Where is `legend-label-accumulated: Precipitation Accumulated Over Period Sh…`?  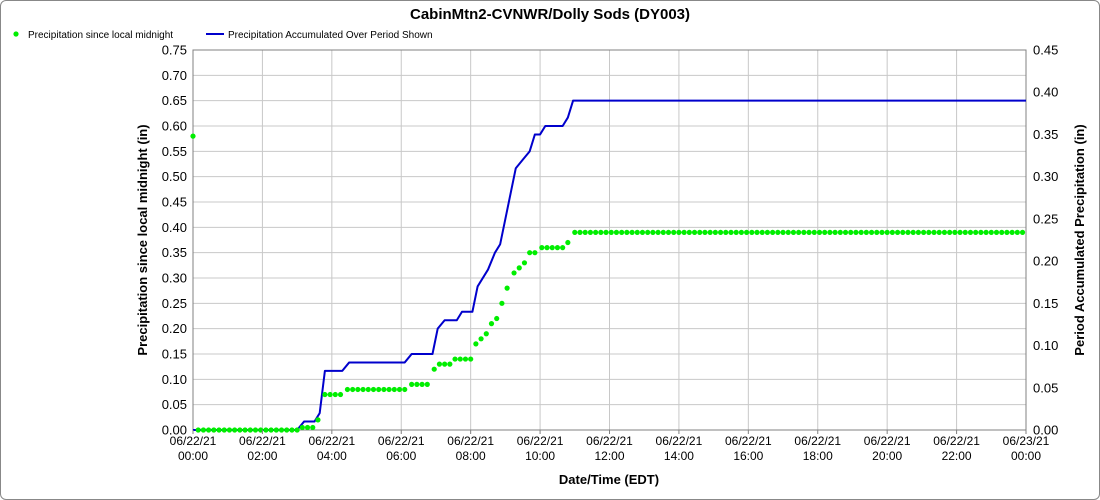
legend-label-accumulated: Precipitation Accumulated Over Period Sh… is located at coordinates (330, 35).